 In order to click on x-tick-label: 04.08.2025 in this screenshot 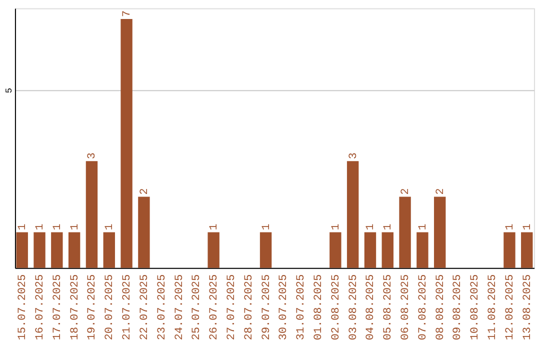, I will do `click(371, 307)`.